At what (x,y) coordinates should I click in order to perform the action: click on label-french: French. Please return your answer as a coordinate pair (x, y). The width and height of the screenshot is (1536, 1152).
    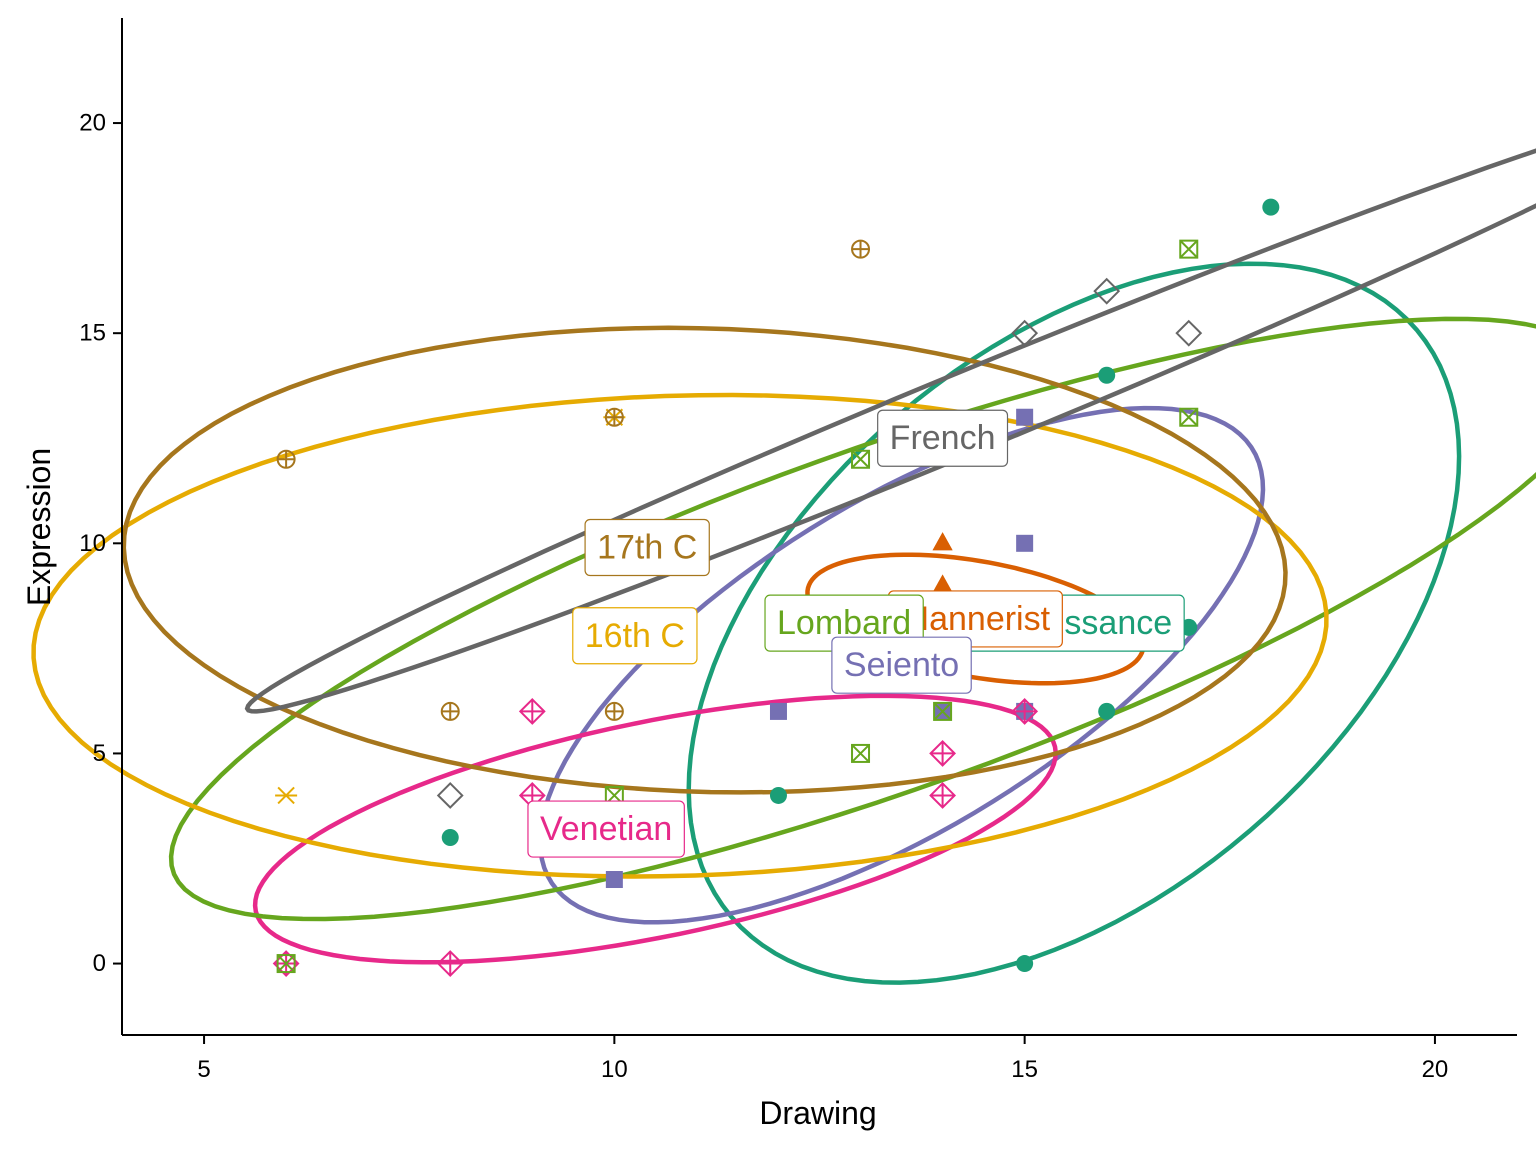
    Looking at the image, I should click on (943, 438).